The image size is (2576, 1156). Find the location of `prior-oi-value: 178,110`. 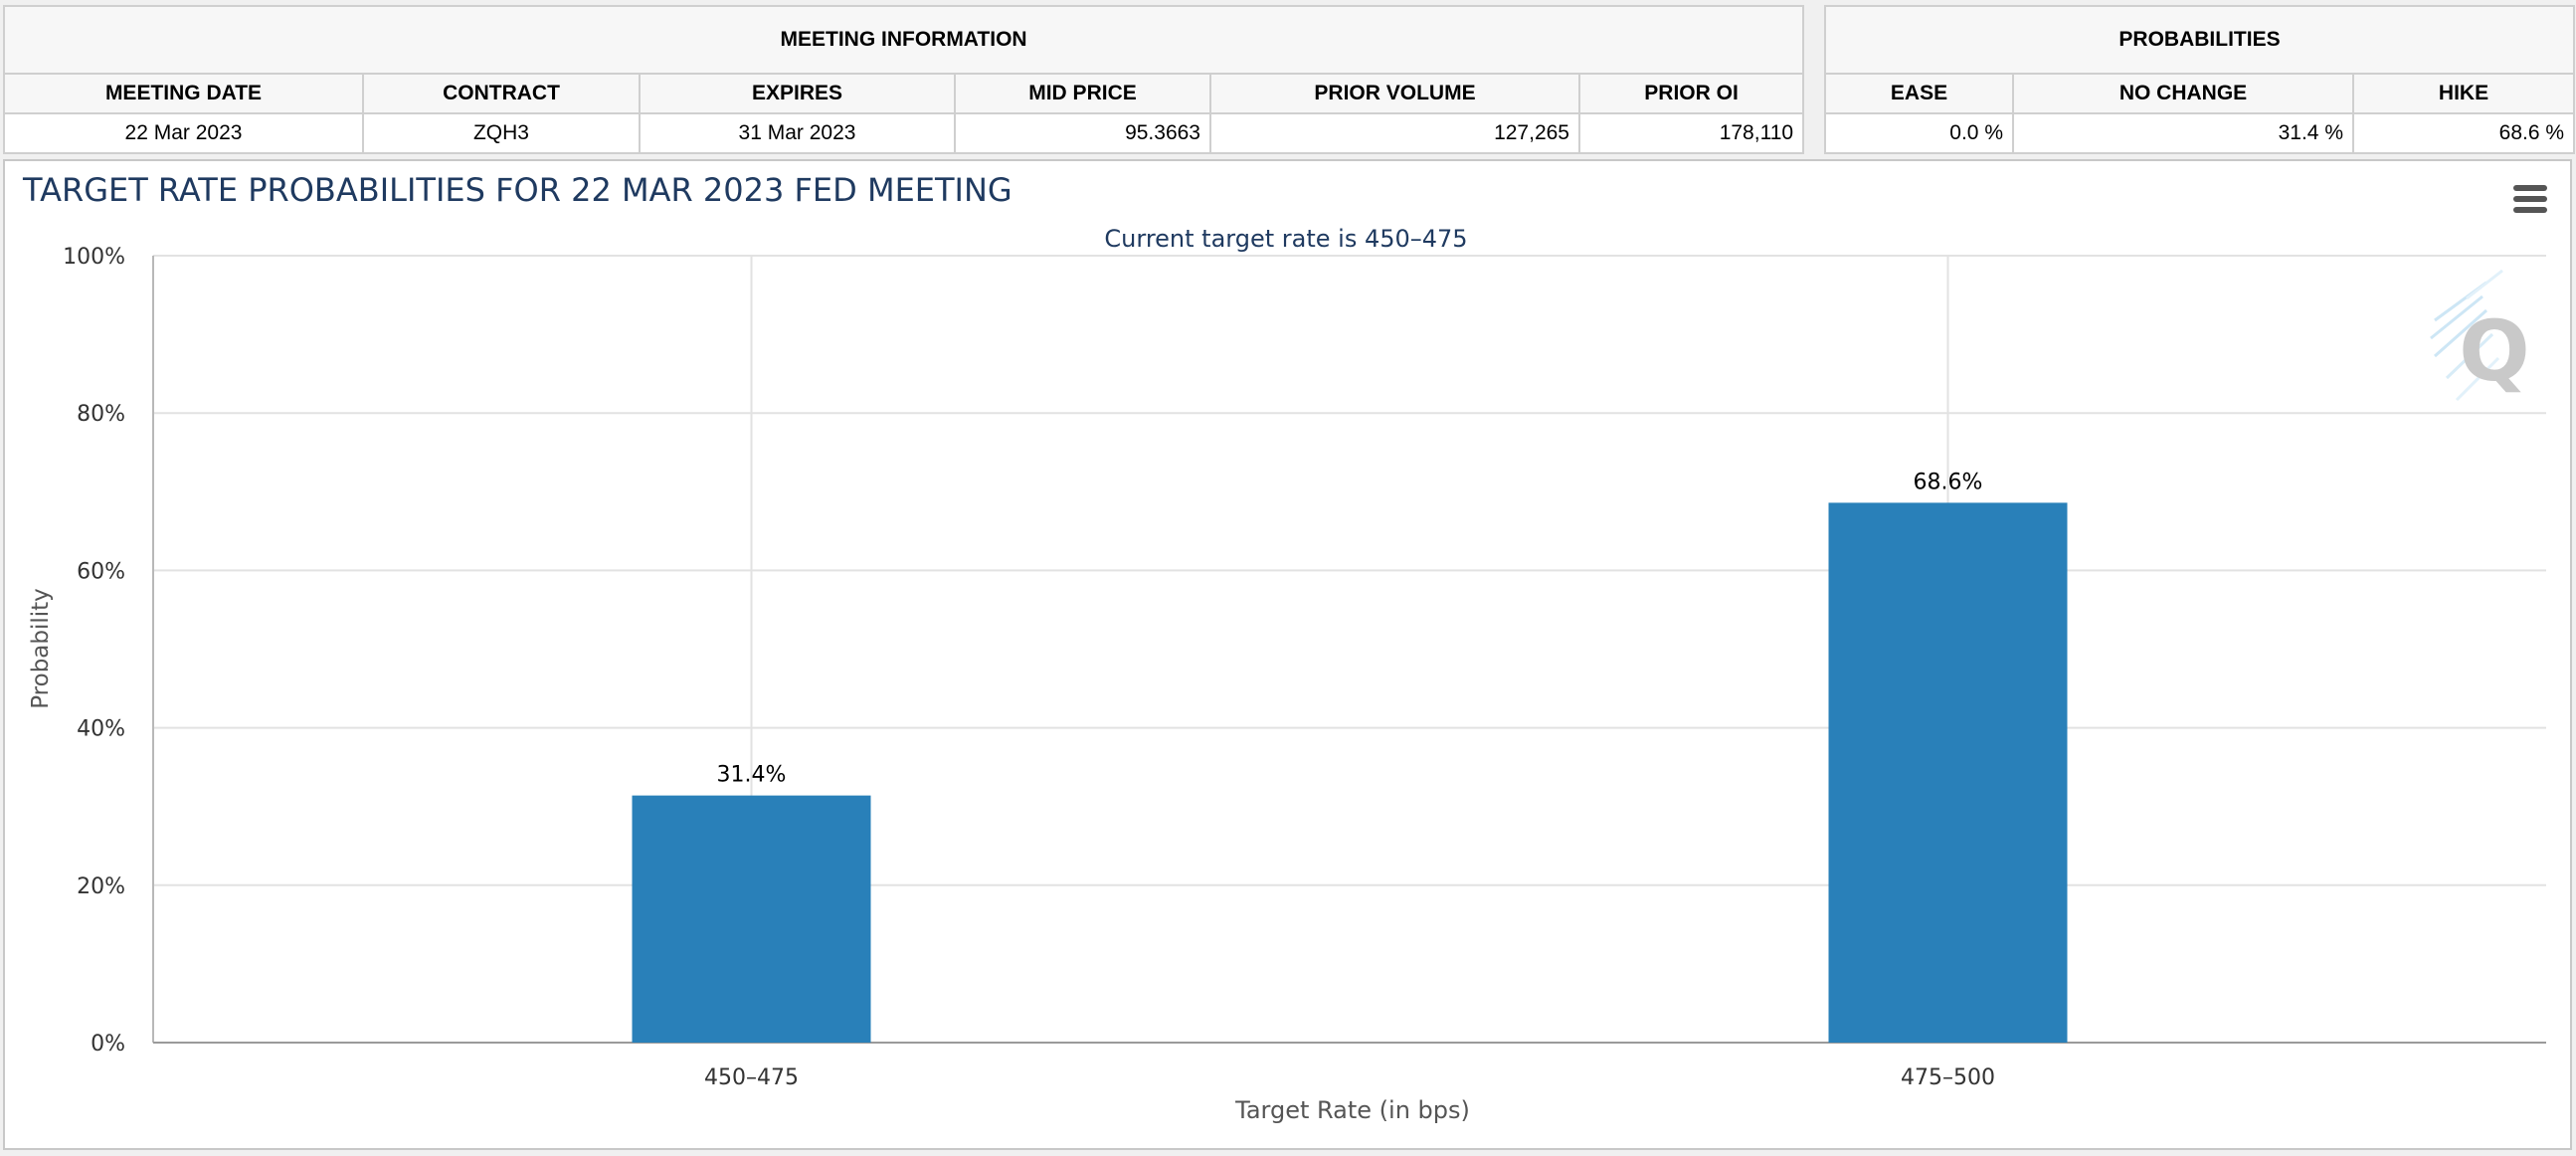

prior-oi-value: 178,110 is located at coordinates (1691, 133).